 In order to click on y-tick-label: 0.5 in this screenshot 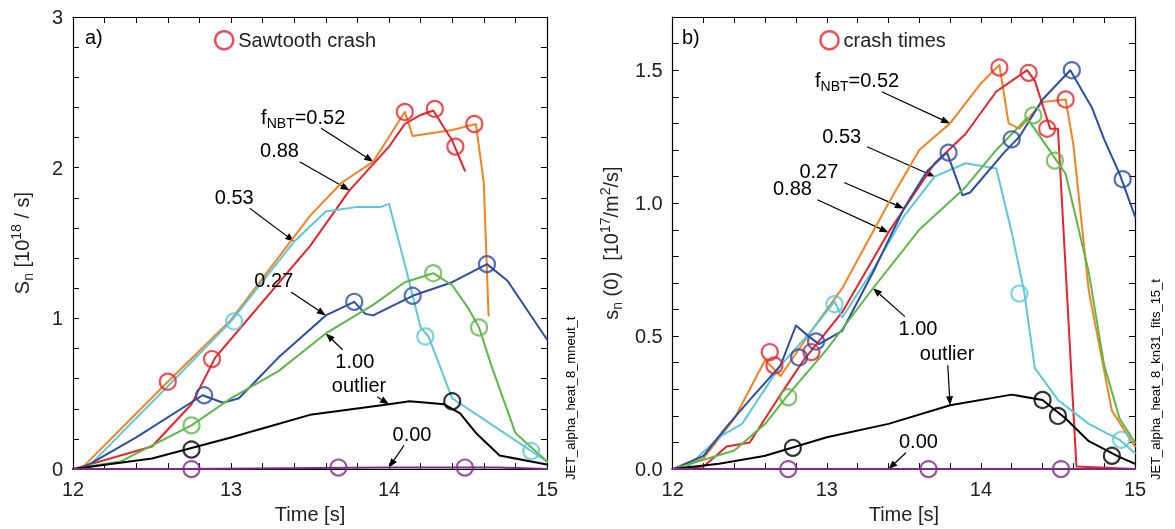, I will do `click(648, 336)`.